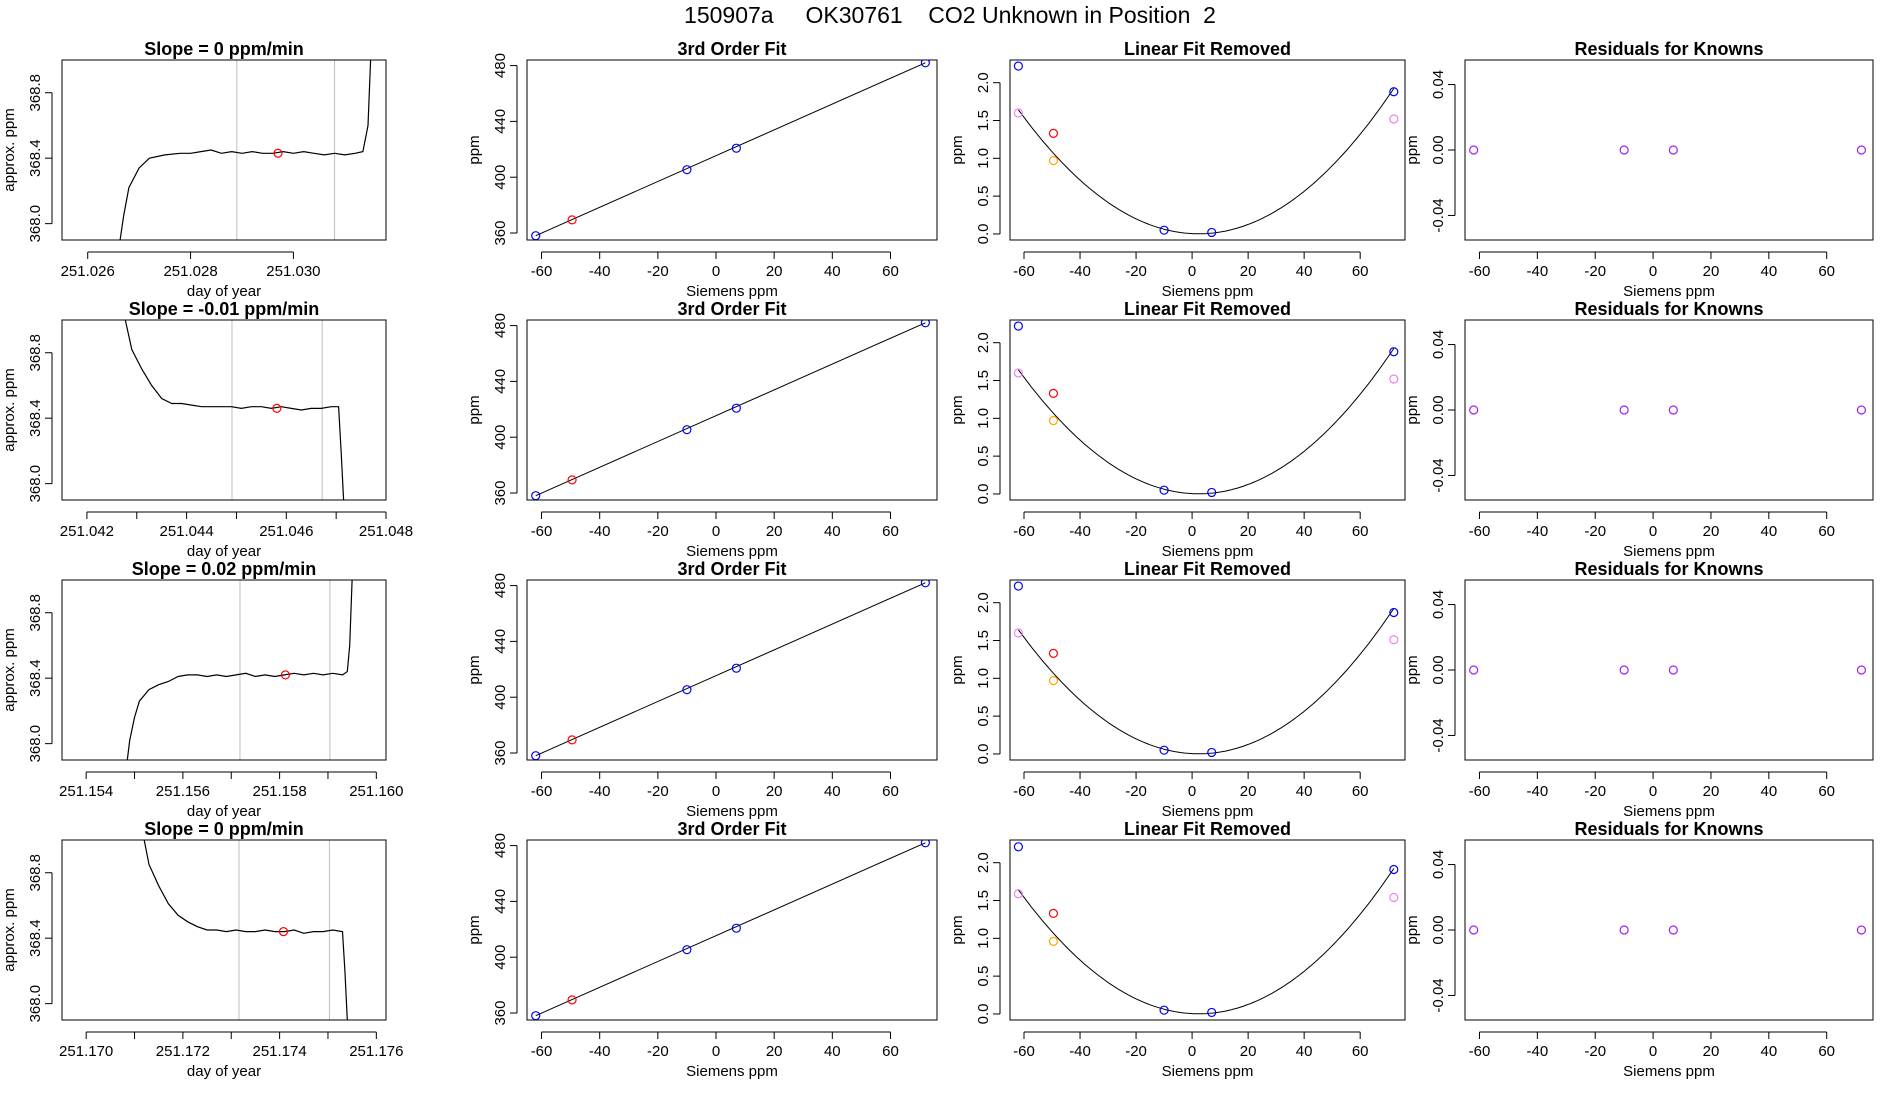  Describe the element at coordinates (1668, 309) in the screenshot. I see `panel-title: Residuals for Knowns` at that location.